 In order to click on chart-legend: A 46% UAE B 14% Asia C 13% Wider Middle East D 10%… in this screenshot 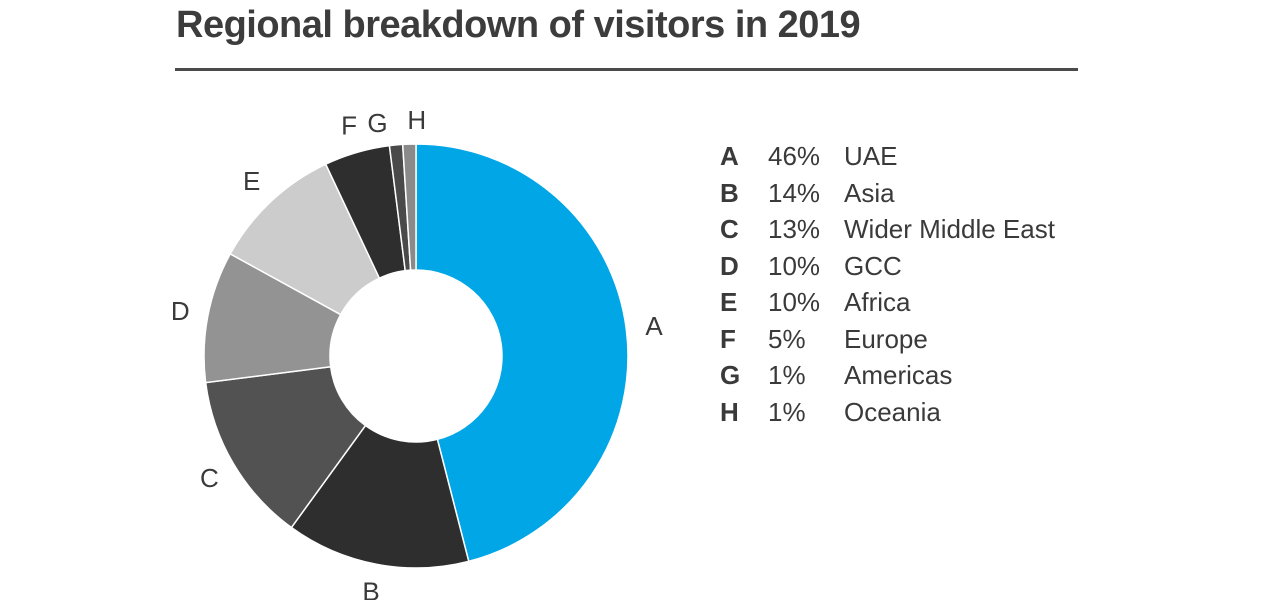, I will do `click(887, 284)`.